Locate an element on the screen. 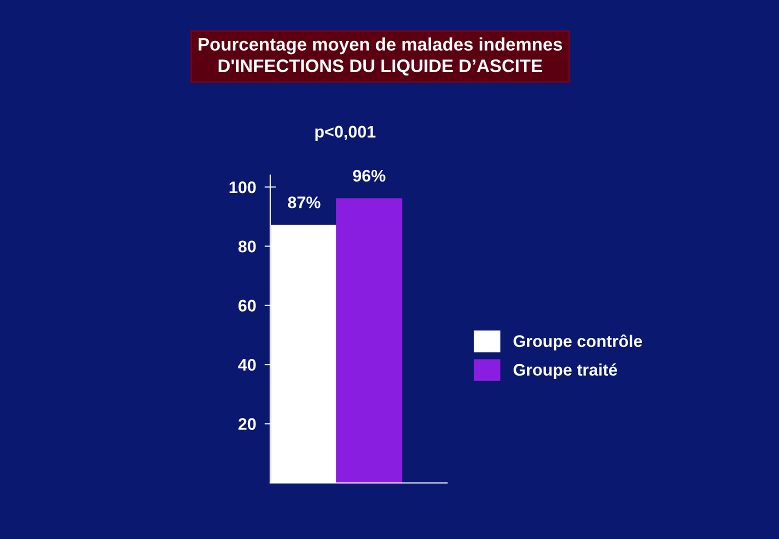 The height and width of the screenshot is (539, 779). text: p<0,001 is located at coordinates (345, 133).